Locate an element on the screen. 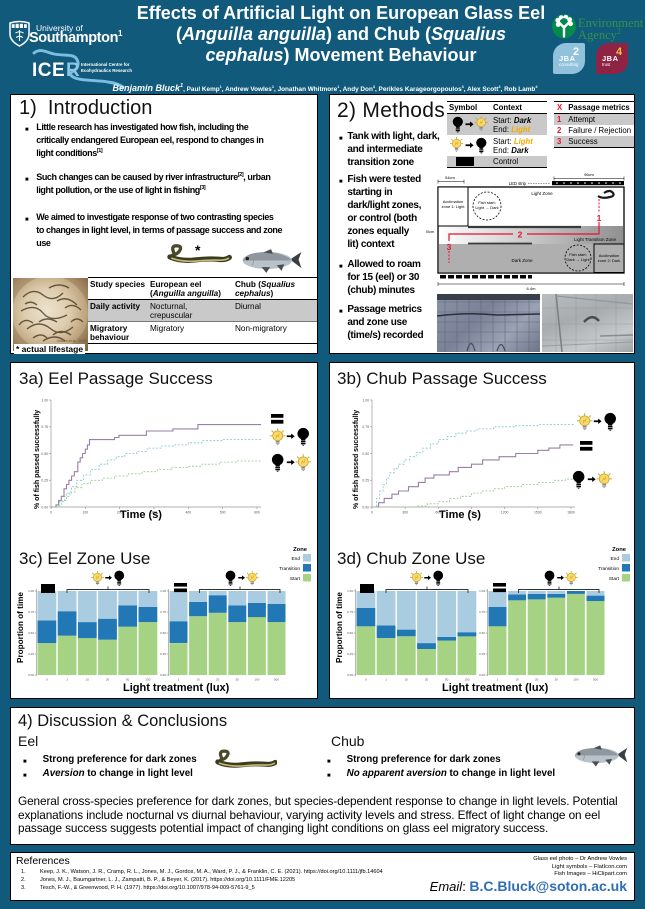  svg-text: 6.4m is located at coordinates (532, 288).